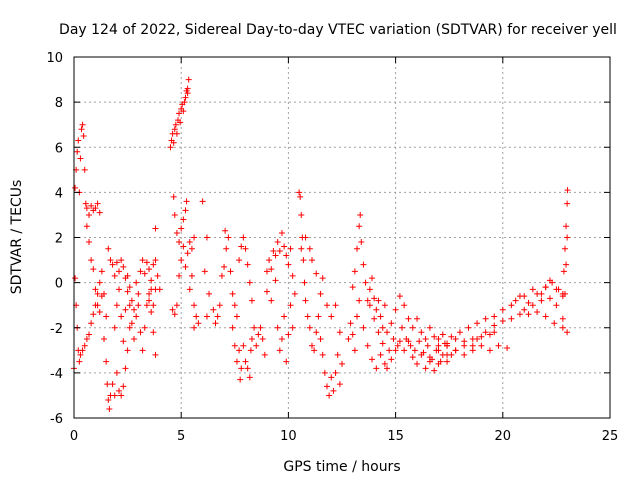 This screenshot has height=480, width=640. Describe the element at coordinates (181, 436) in the screenshot. I see `x-tick-label: 5` at that location.